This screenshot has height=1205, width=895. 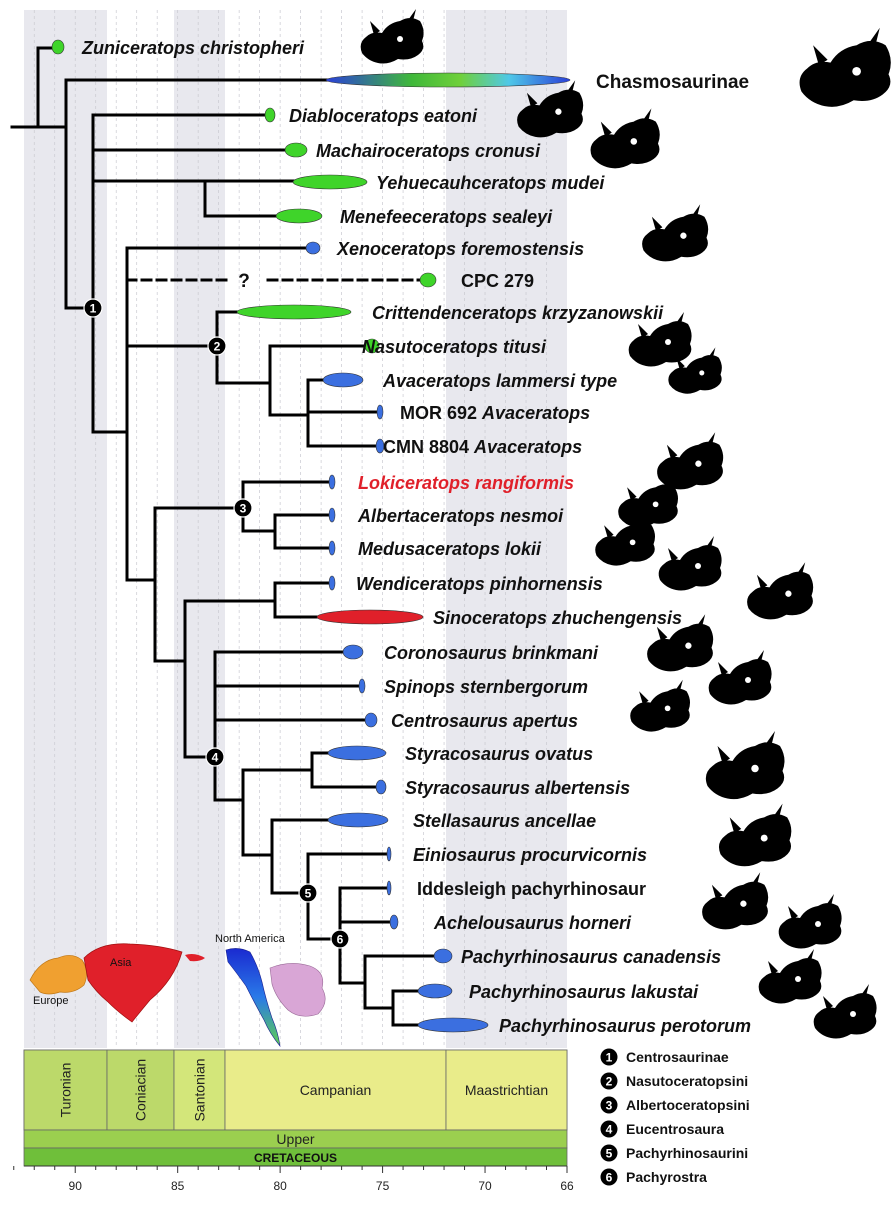 I want to click on legend-item: 5 Pachyrhinosaurini, so click(x=674, y=1153).